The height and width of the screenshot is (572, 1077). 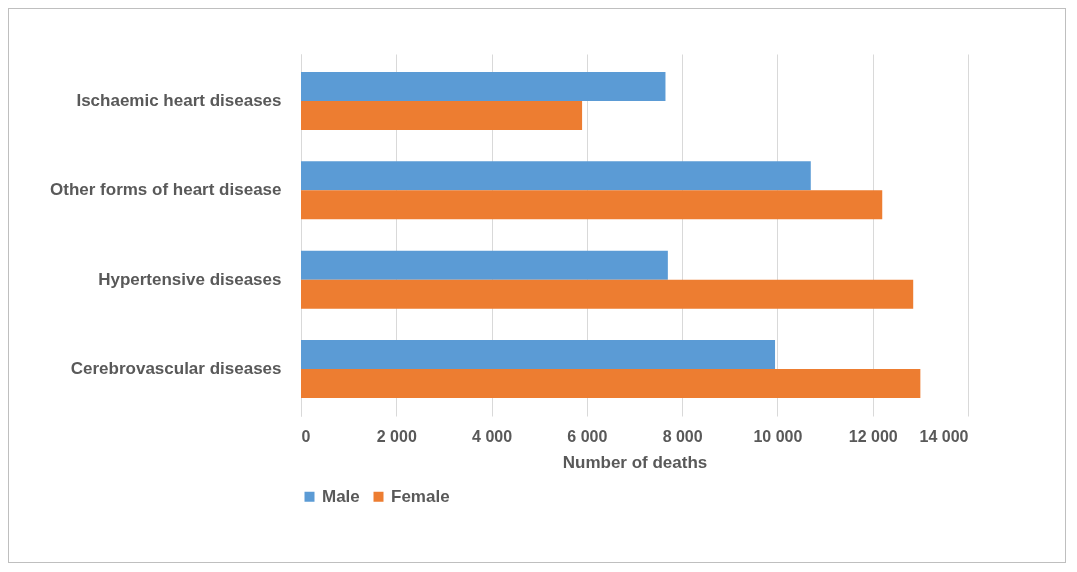 What do you see at coordinates (179, 100) in the screenshot?
I see `y-tick-label: Ischaemic heart diseases` at bounding box center [179, 100].